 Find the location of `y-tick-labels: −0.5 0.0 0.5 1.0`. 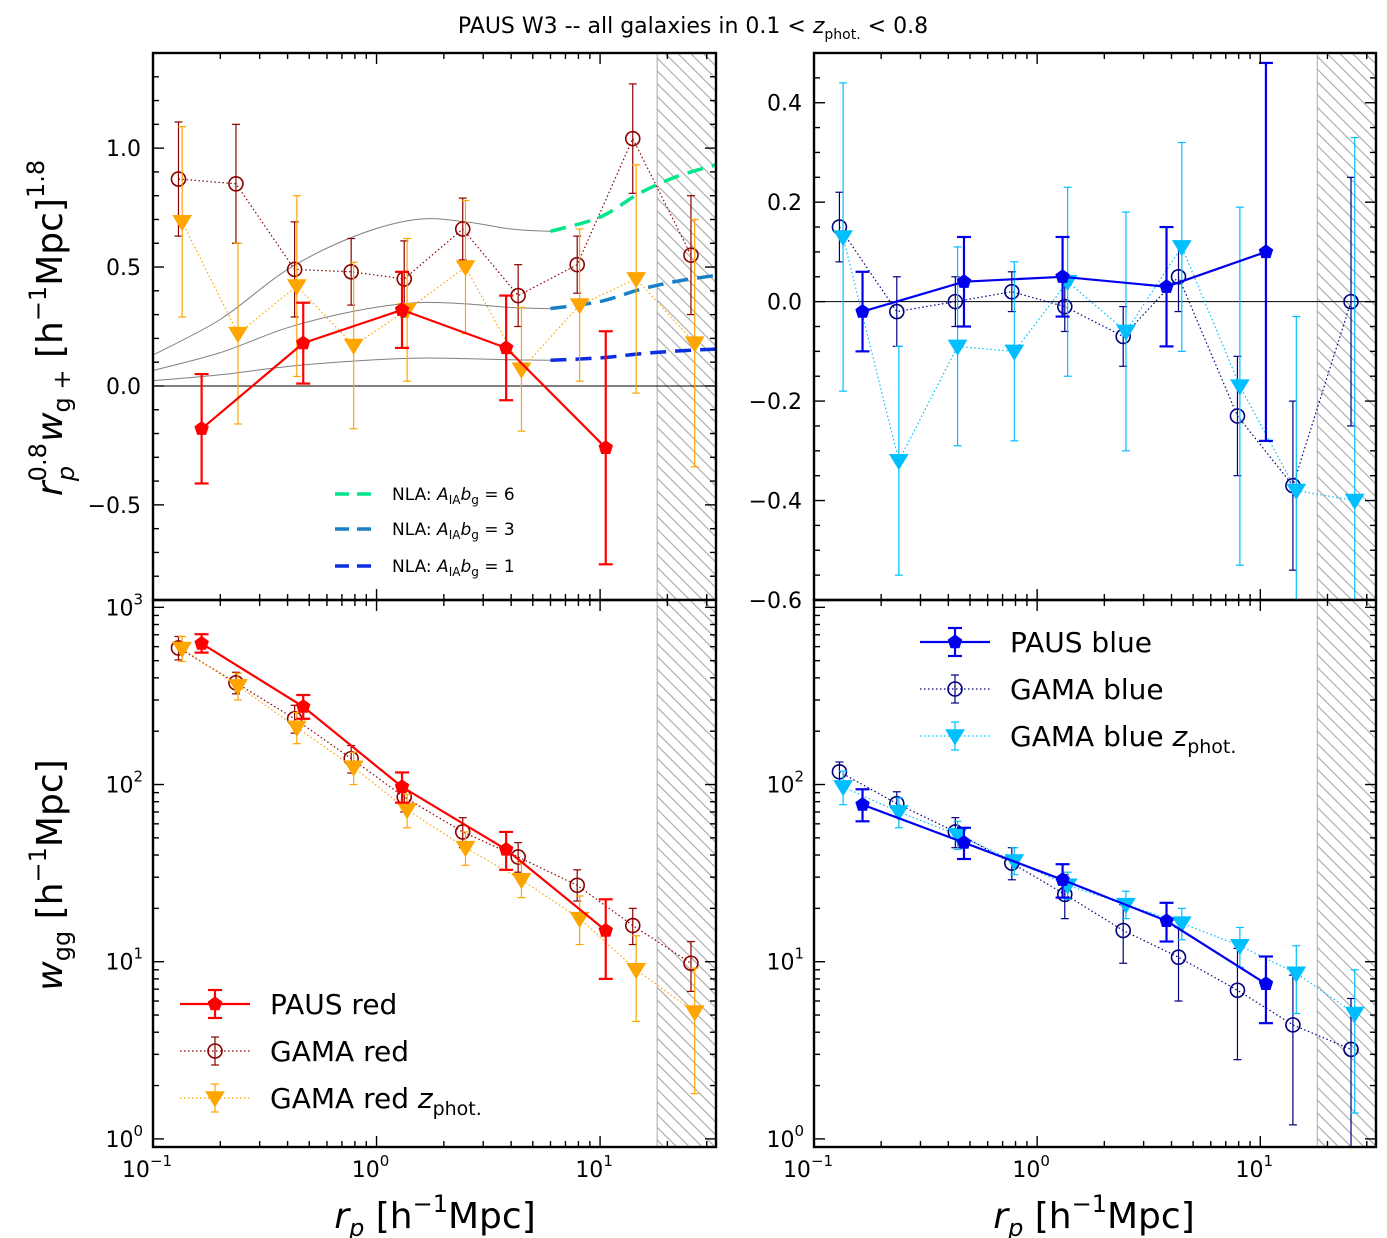

y-tick-labels: −0.5 0.0 0.5 1.0 is located at coordinates (114, 328).